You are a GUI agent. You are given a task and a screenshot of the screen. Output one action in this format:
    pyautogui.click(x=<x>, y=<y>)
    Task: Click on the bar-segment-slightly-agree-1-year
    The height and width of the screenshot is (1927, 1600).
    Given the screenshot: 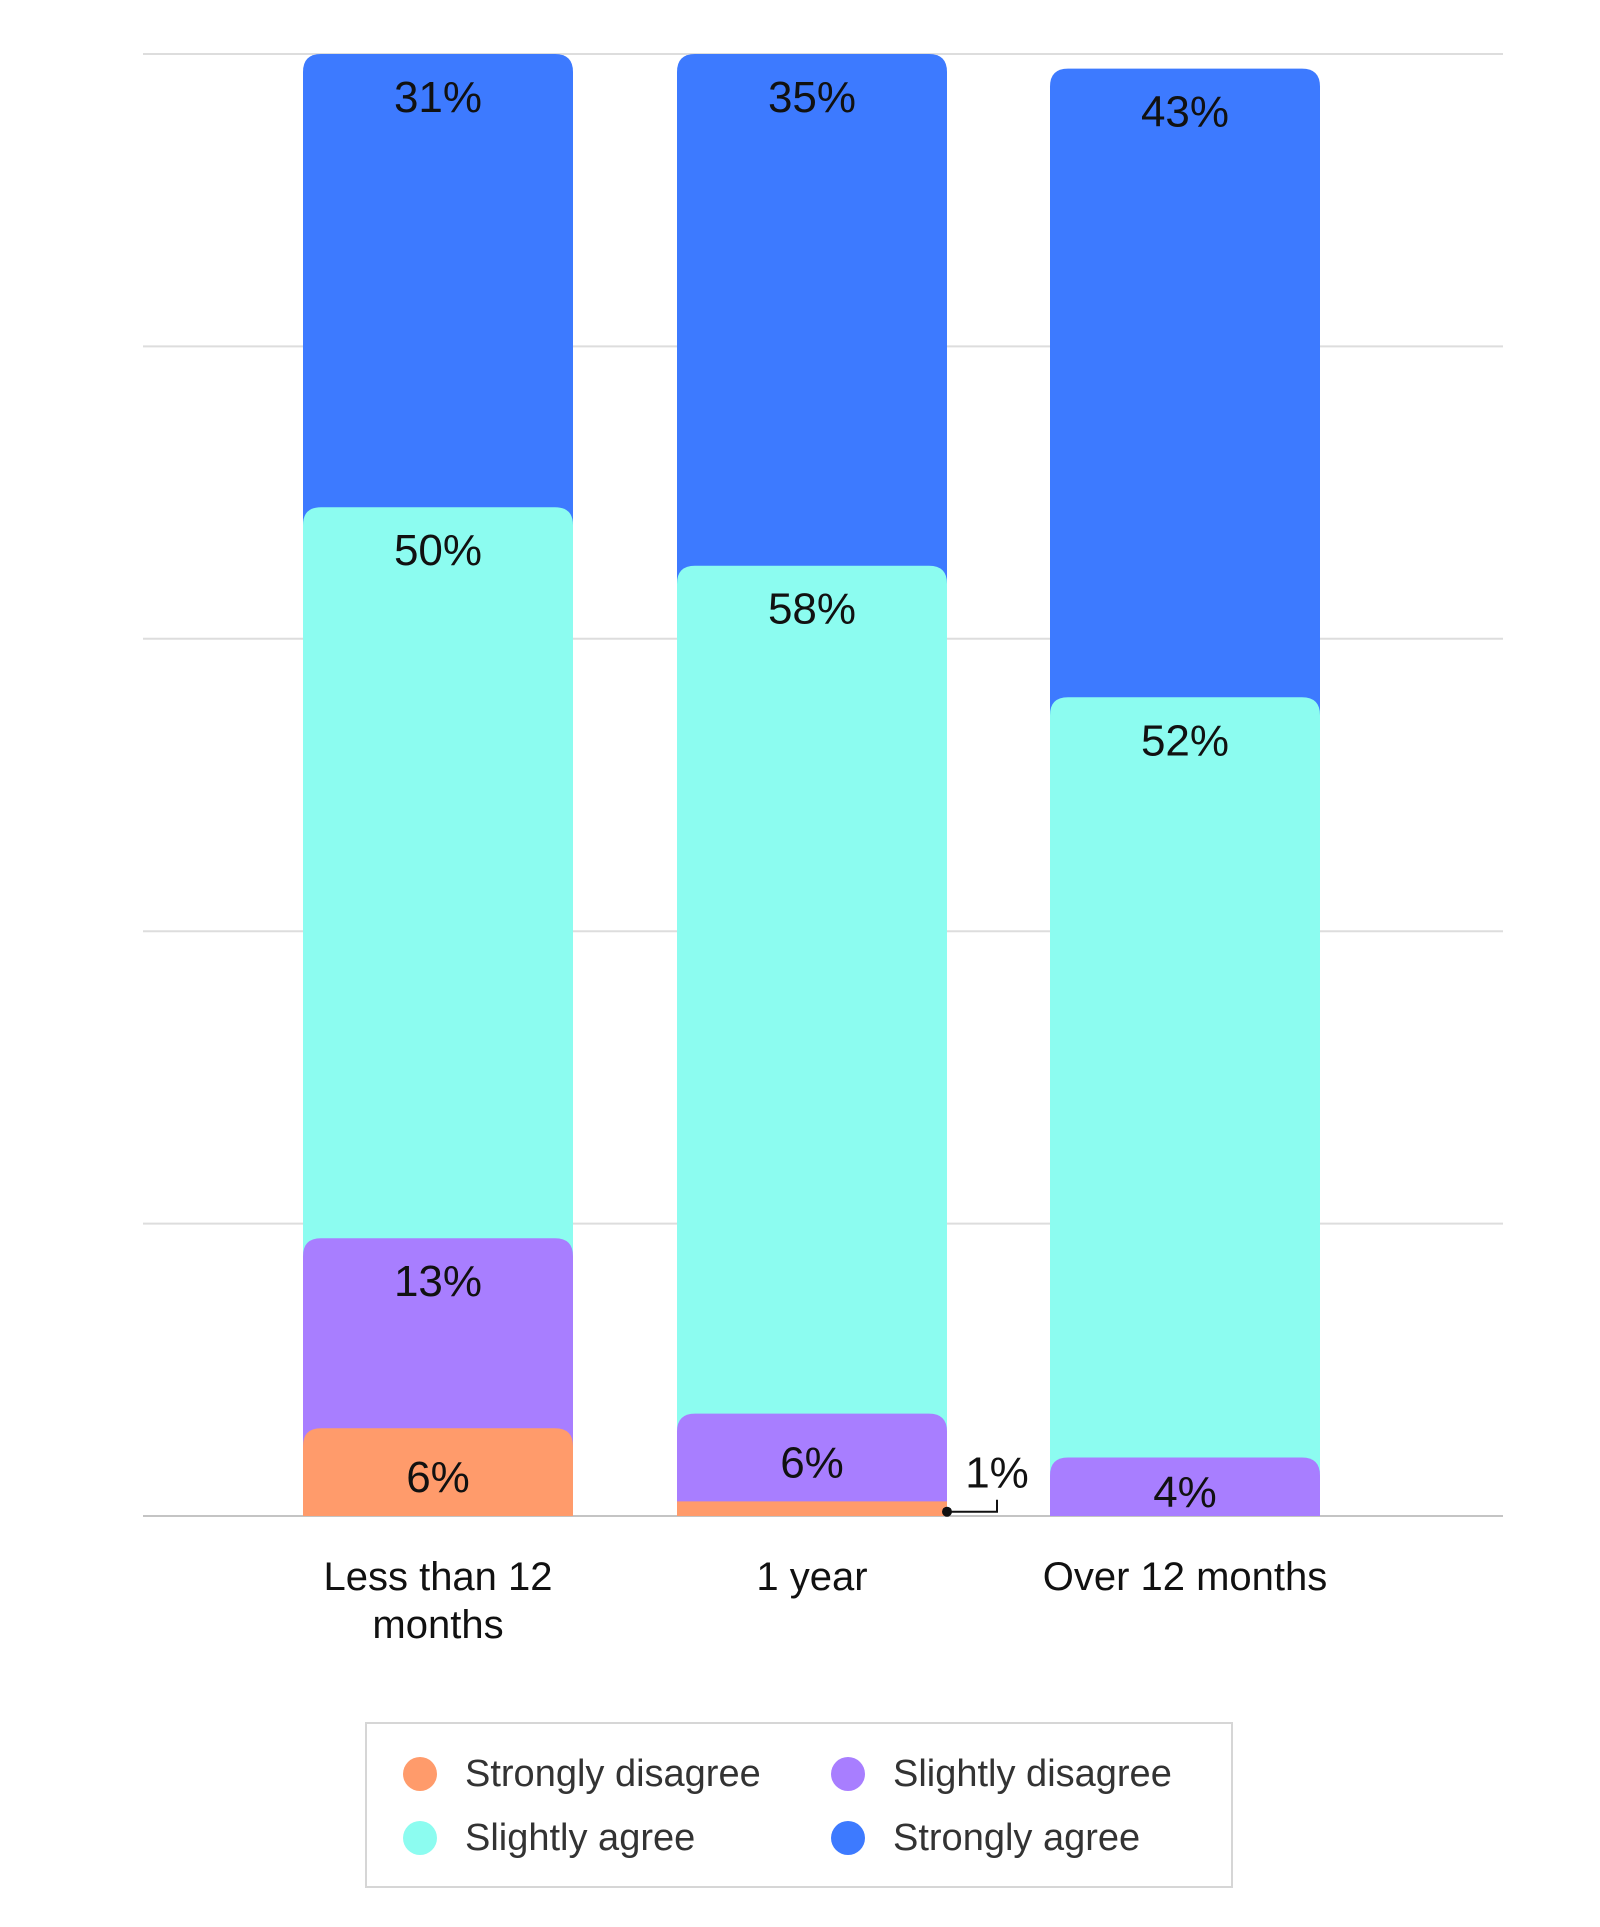 What is the action you would take?
    pyautogui.click(x=812, y=1040)
    